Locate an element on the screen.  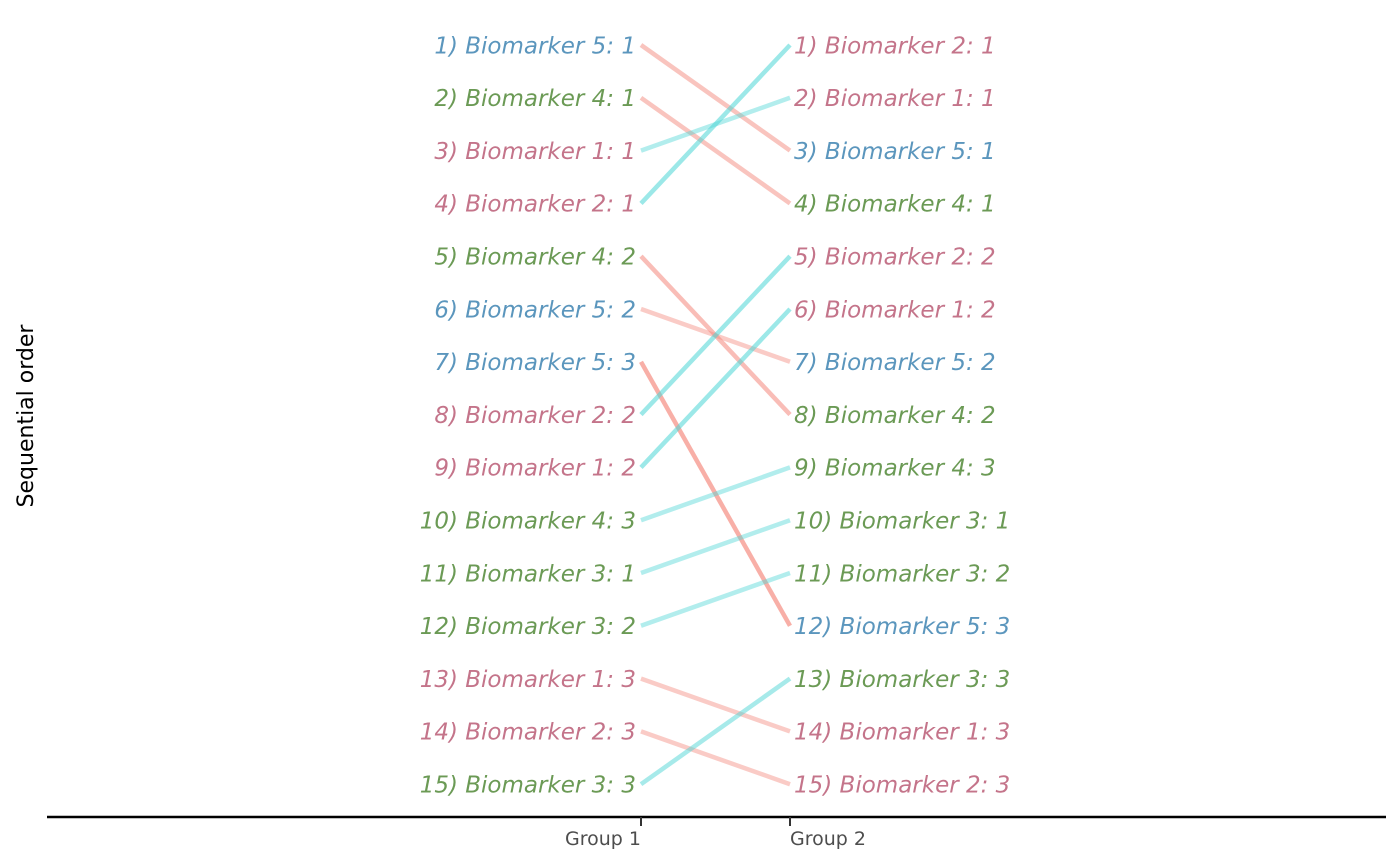
group2-label-4: 4) Biomarker 4: 1 is located at coordinates (895, 205).